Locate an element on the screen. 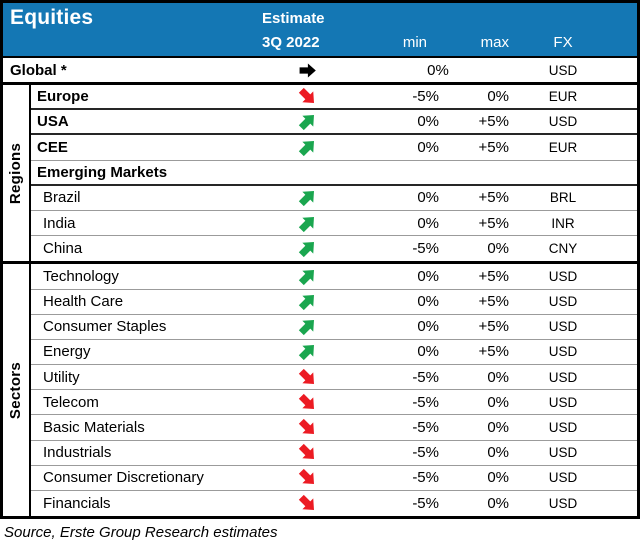 The height and width of the screenshot is (546, 640). right-arrow-icon is located at coordinates (307, 70).